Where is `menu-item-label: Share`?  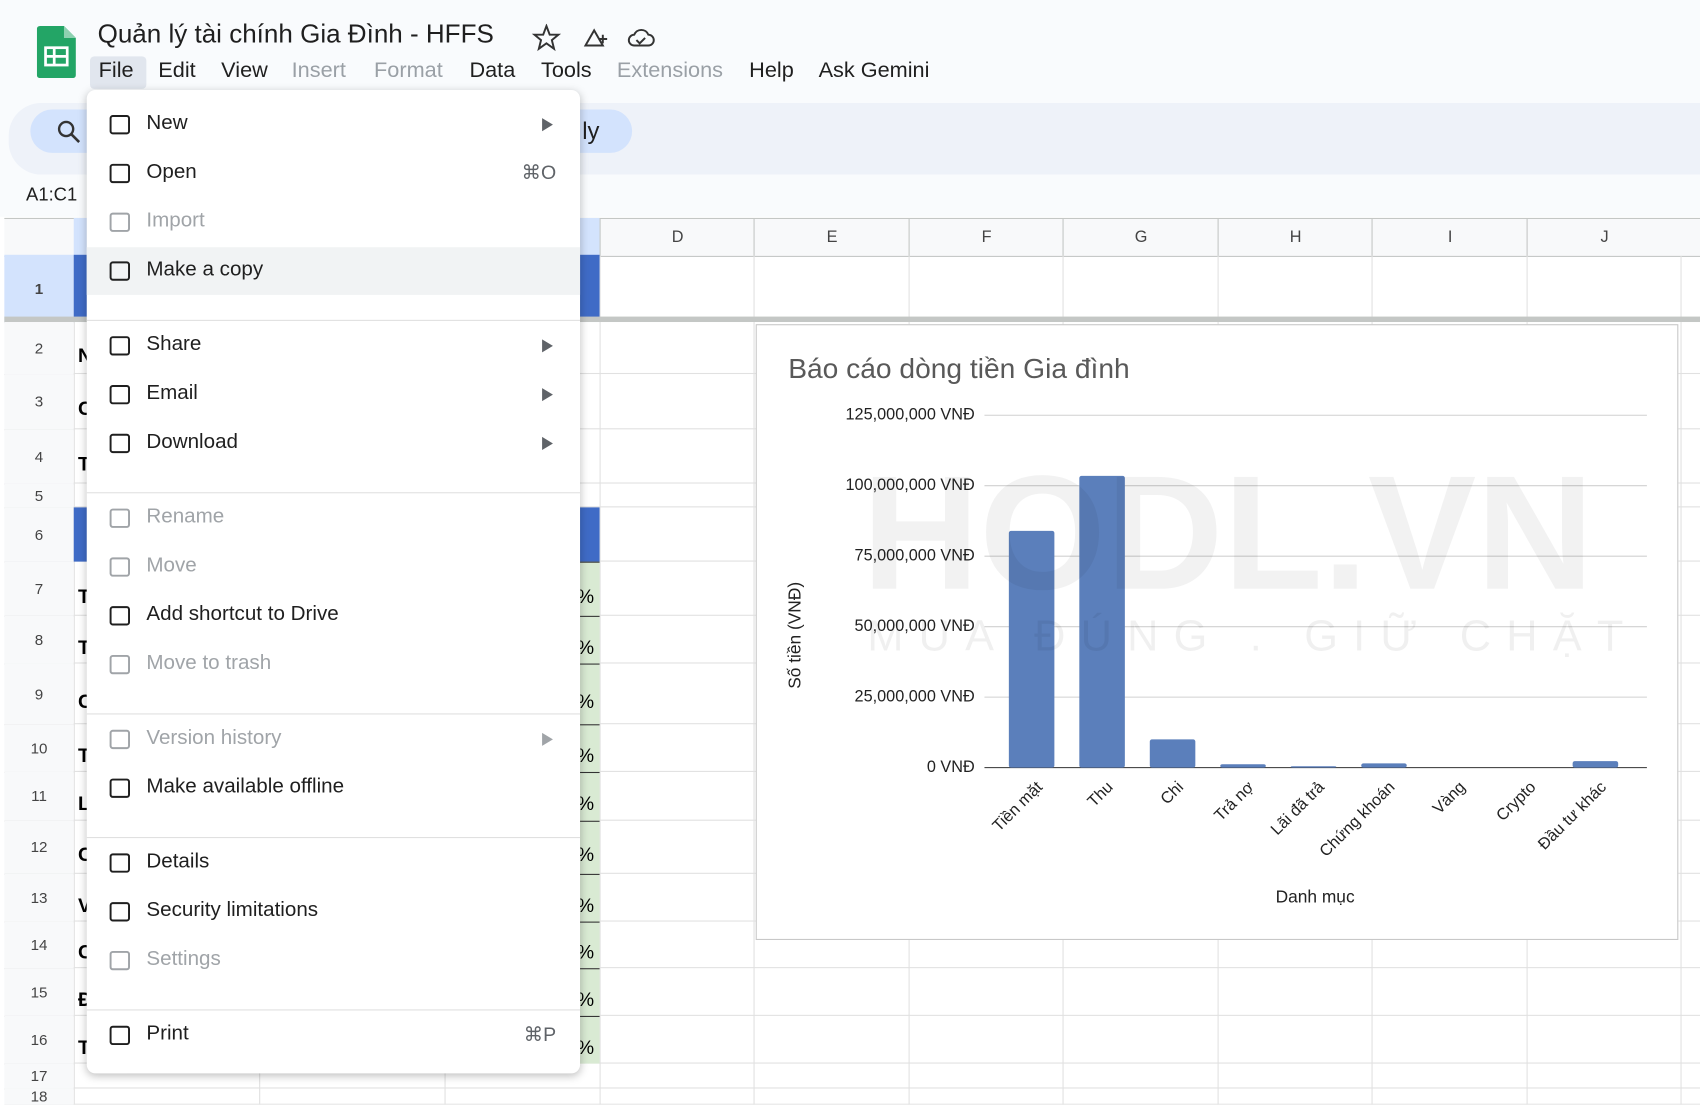 menu-item-label: Share is located at coordinates (174, 344).